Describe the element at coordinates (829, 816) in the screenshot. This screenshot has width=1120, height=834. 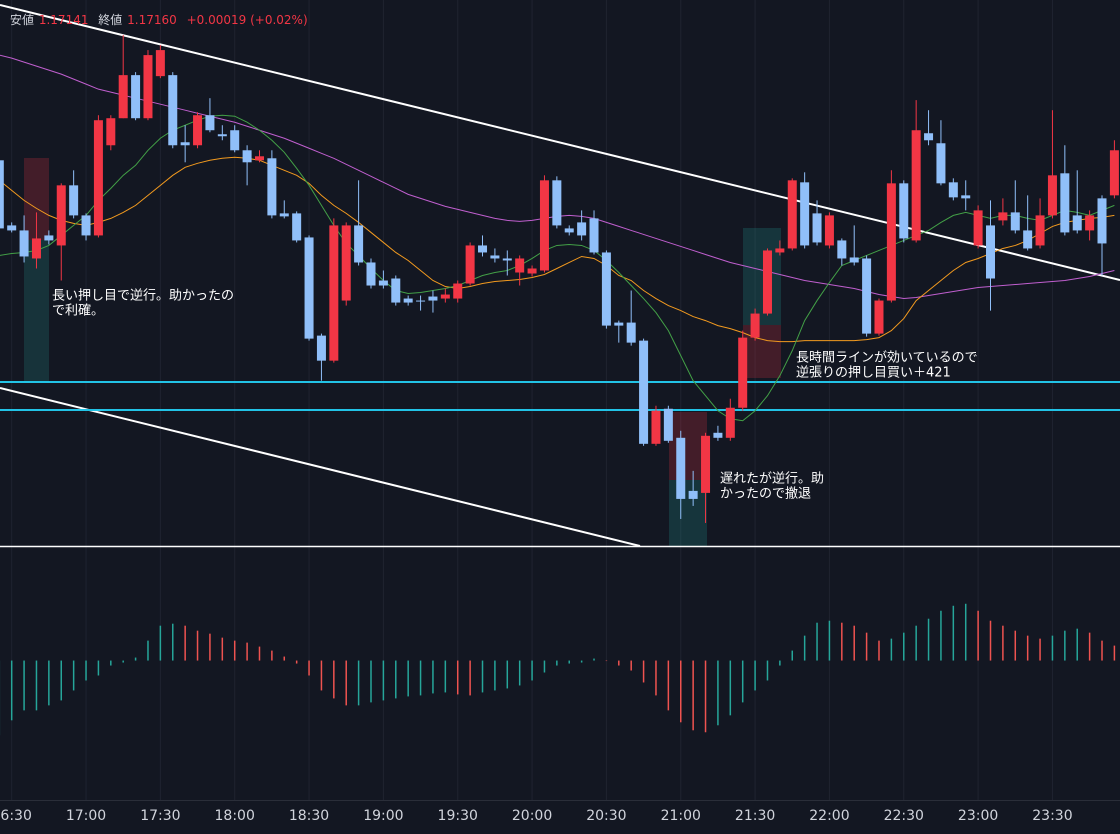
I see `x-tick-label: 22:00` at that location.